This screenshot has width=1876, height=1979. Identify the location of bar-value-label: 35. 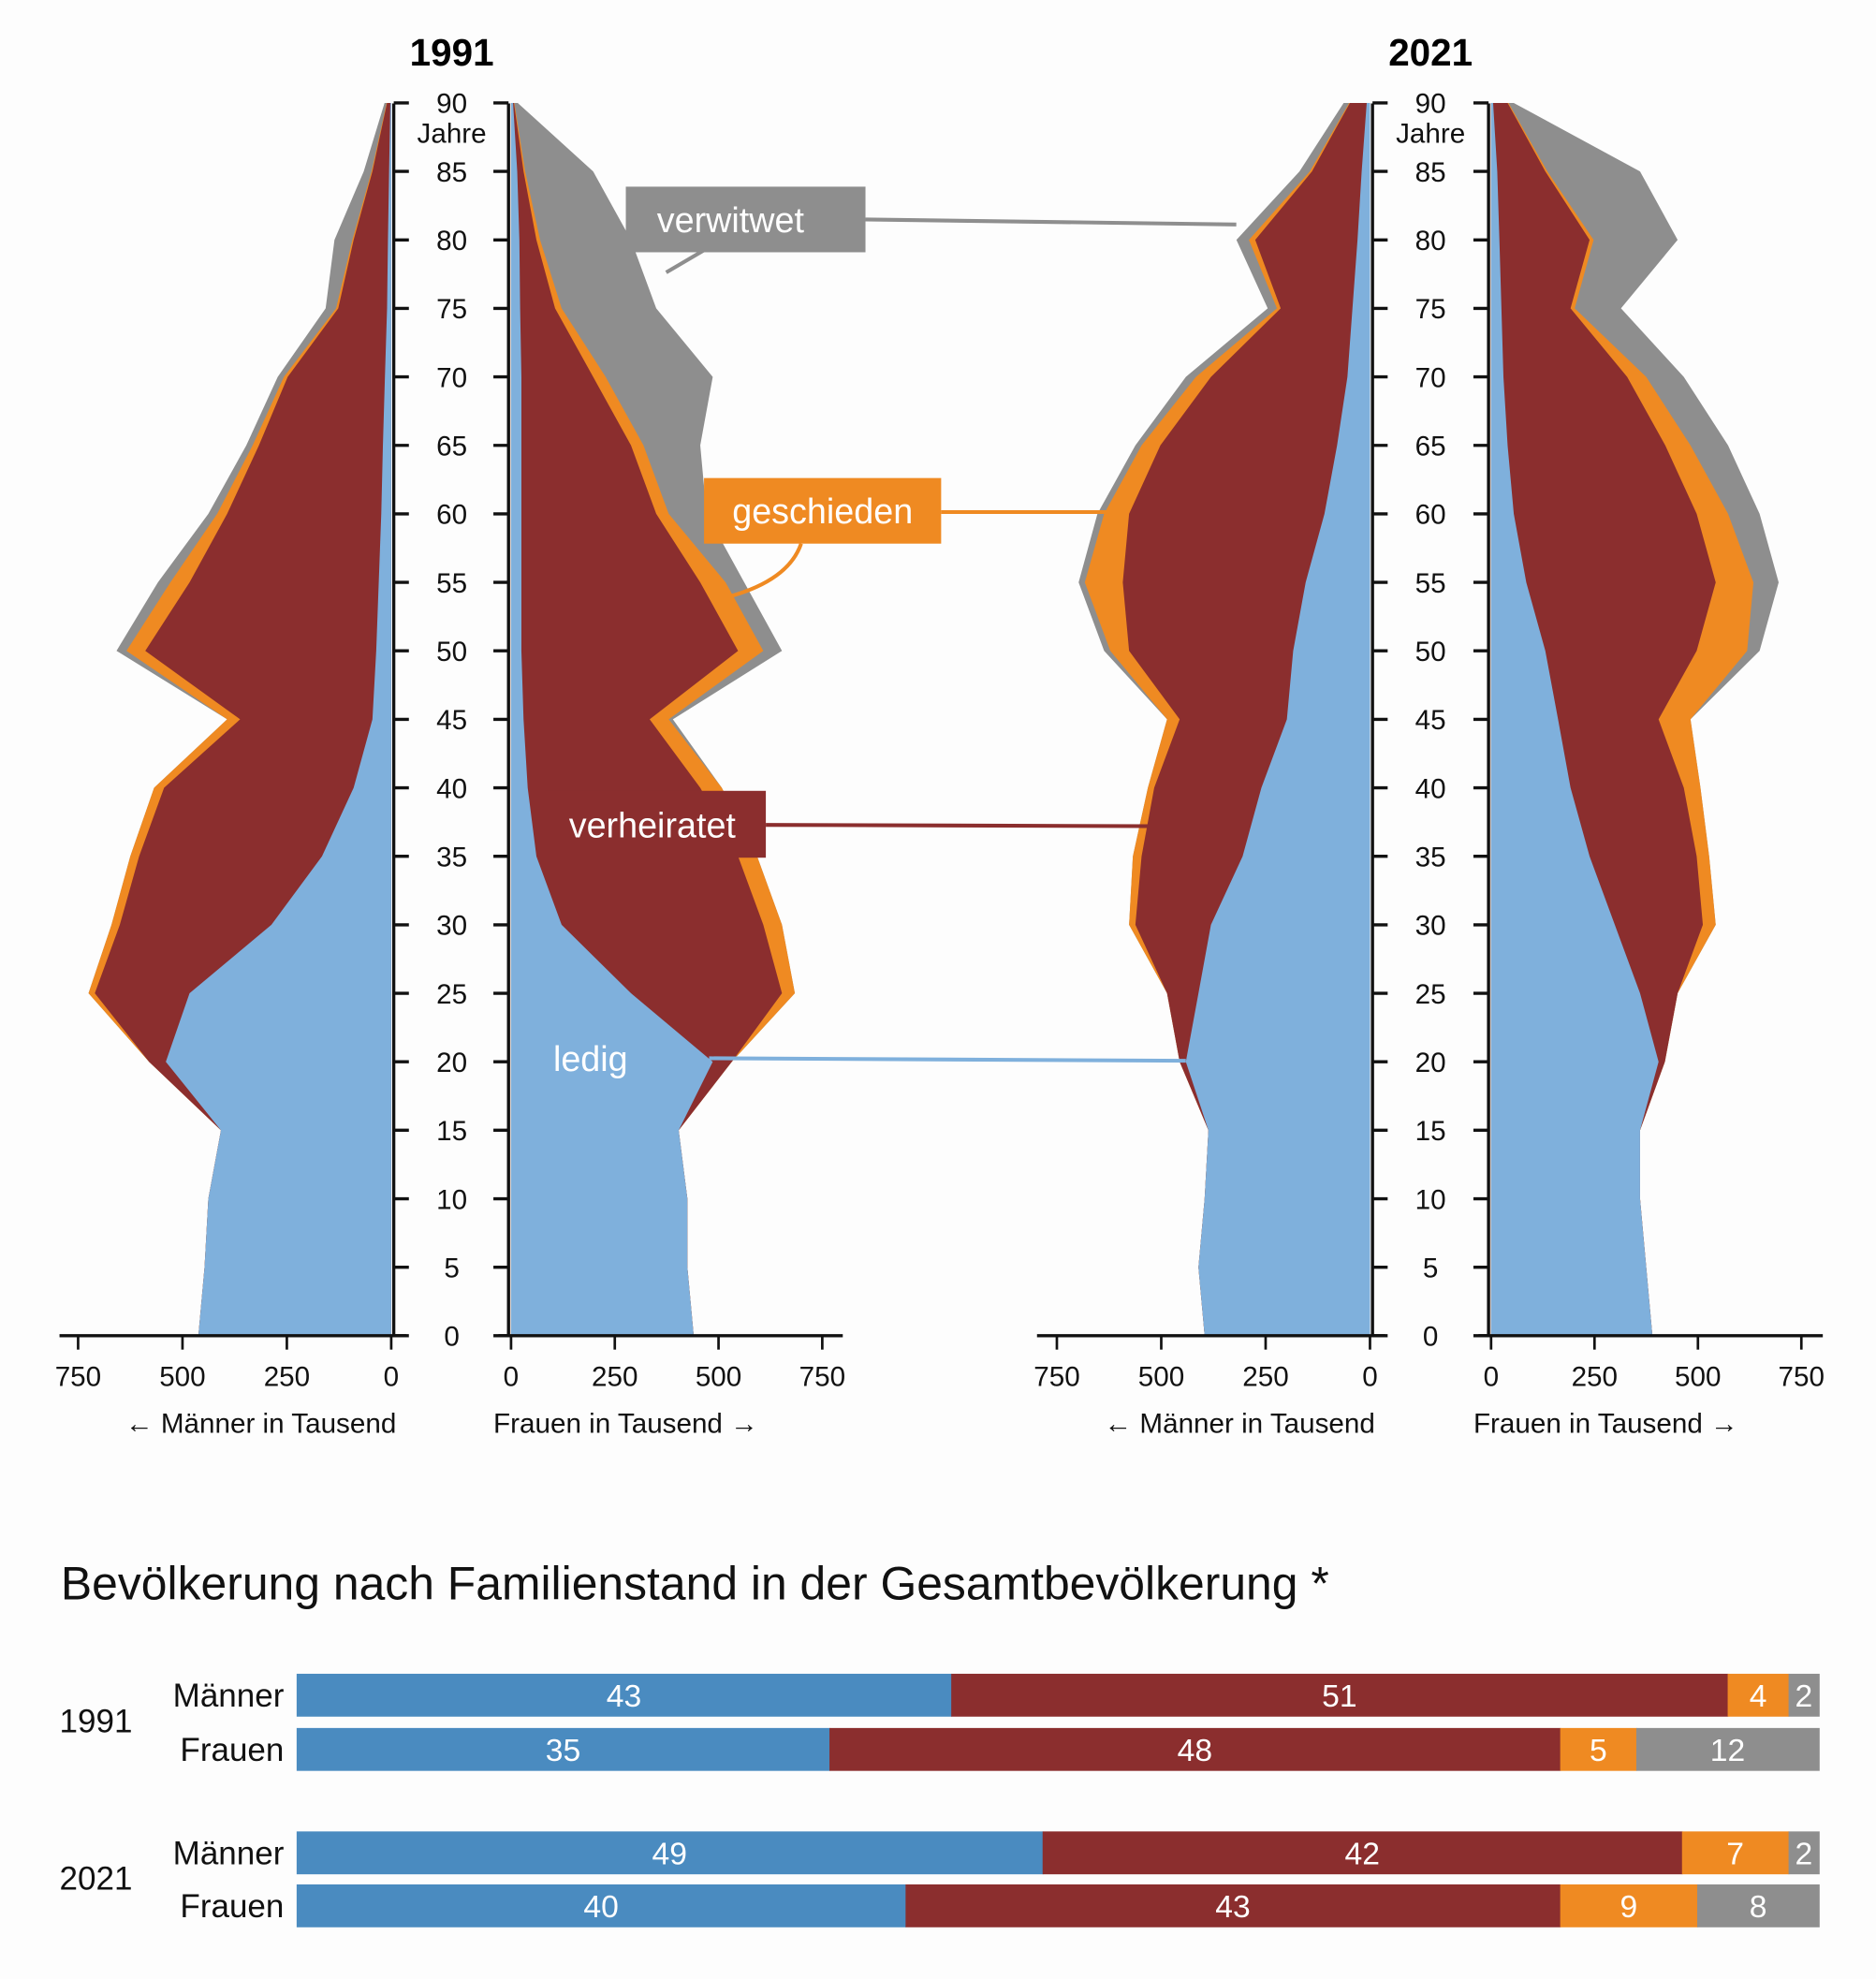
(563, 1751).